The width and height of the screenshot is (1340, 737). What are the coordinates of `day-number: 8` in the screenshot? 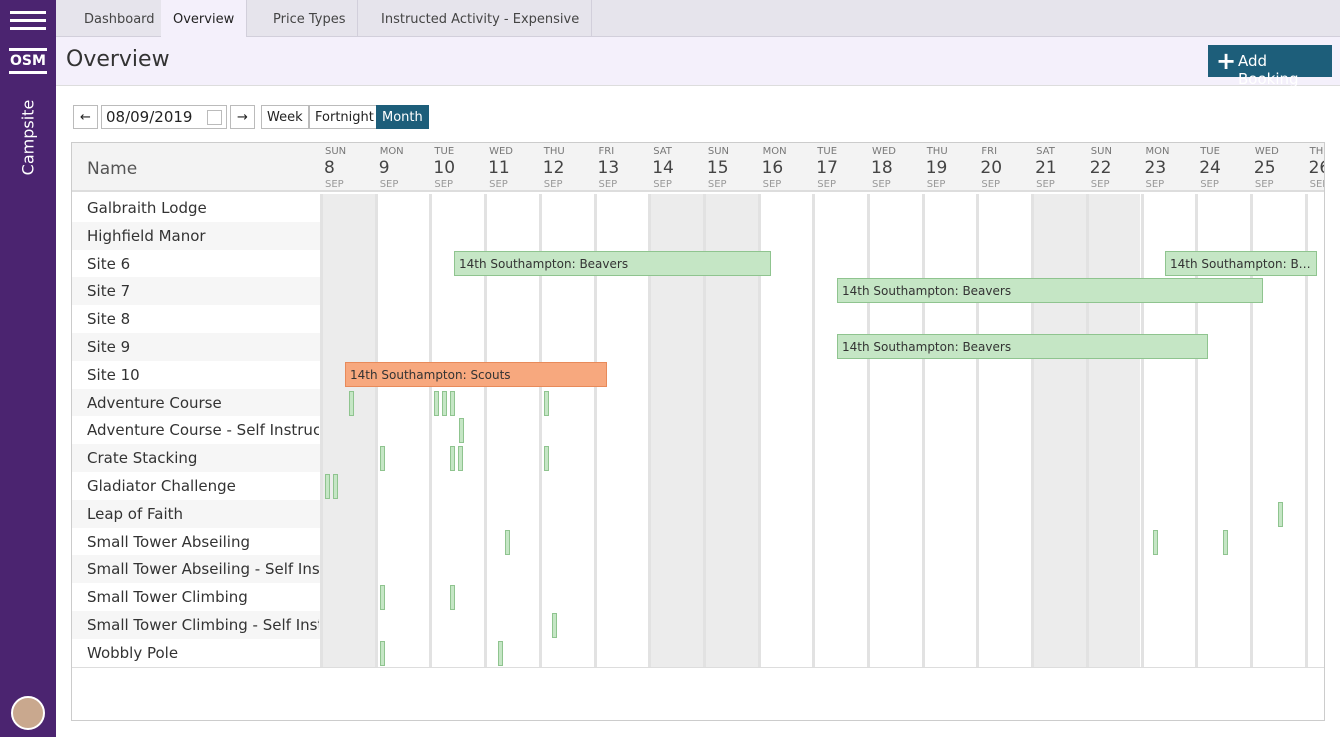 It's located at (329, 168).